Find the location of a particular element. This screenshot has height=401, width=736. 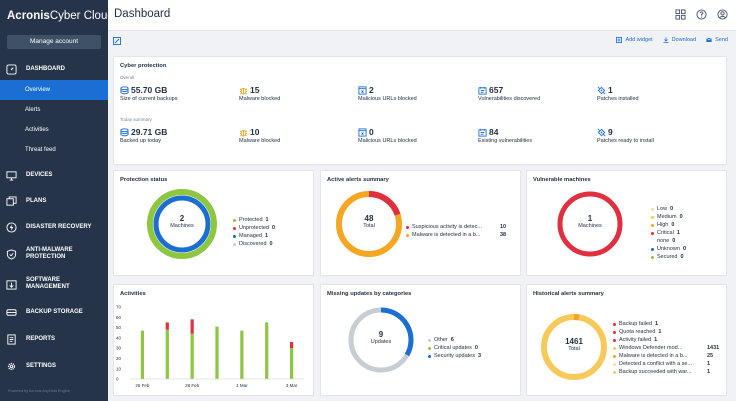

y-tick-label: 70 is located at coordinates (119, 307).